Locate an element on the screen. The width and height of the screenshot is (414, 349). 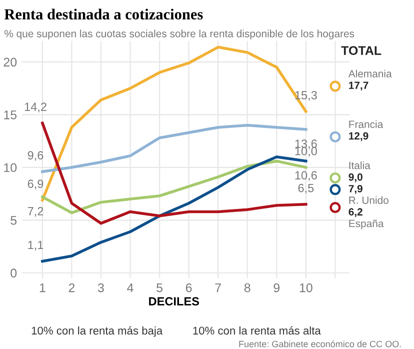
x-tick-label: 7 is located at coordinates (218, 287).